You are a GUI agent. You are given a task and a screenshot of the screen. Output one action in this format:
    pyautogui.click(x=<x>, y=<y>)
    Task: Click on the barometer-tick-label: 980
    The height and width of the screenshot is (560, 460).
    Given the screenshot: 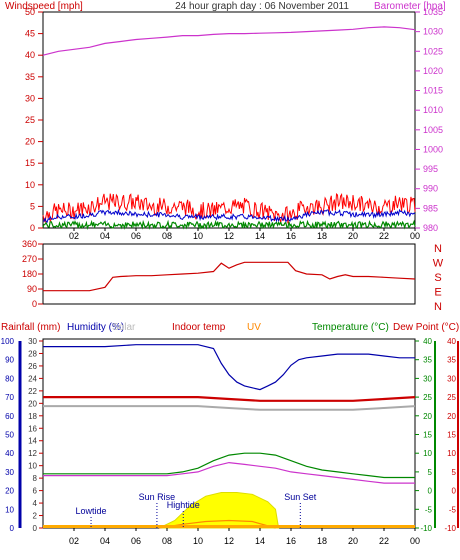 What is the action you would take?
    pyautogui.click(x=430, y=228)
    